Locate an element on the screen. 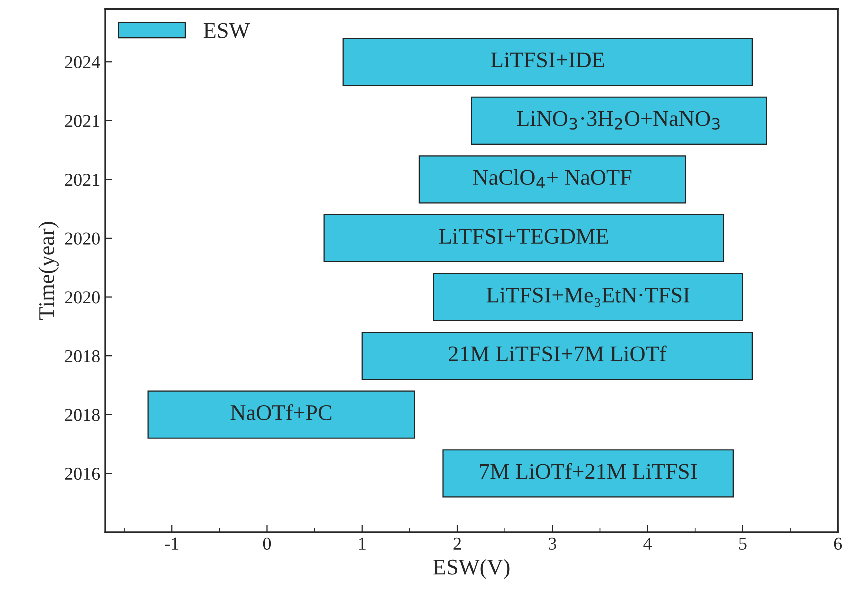 This screenshot has width=844, height=612. x-tick-label: 6 is located at coordinates (838, 544).